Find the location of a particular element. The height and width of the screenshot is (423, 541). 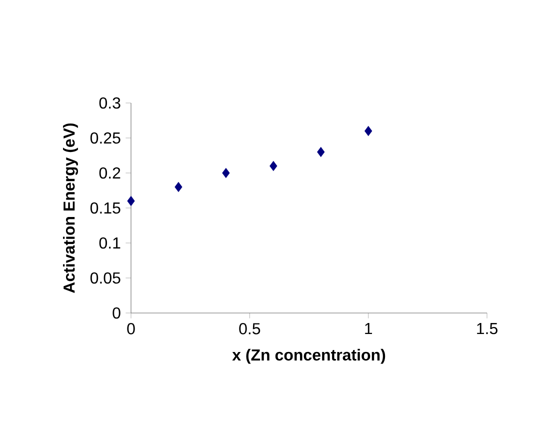

y-tick-label: 0 is located at coordinates (116, 313).